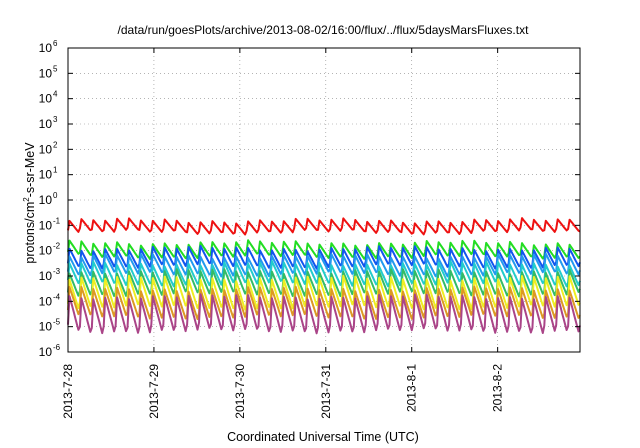 This screenshot has width=640, height=448. What do you see at coordinates (55, 170) in the screenshot?
I see `y-tick-exponent: 1` at bounding box center [55, 170].